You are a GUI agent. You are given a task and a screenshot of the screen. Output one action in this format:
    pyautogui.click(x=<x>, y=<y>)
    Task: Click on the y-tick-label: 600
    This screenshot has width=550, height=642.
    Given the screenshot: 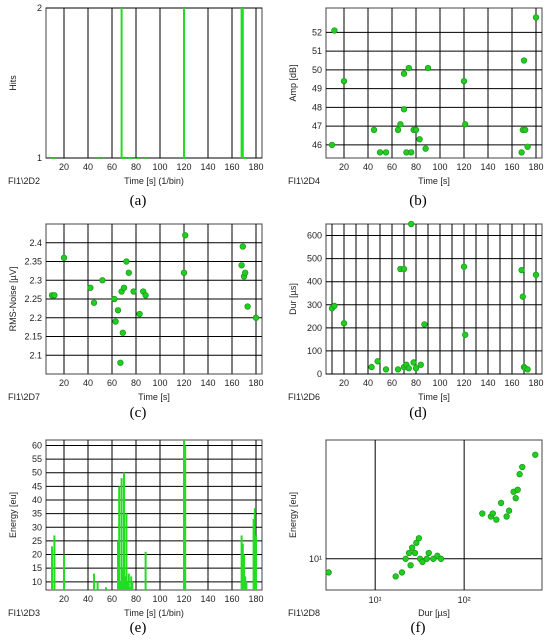 What is the action you would take?
    pyautogui.click(x=314, y=236)
    